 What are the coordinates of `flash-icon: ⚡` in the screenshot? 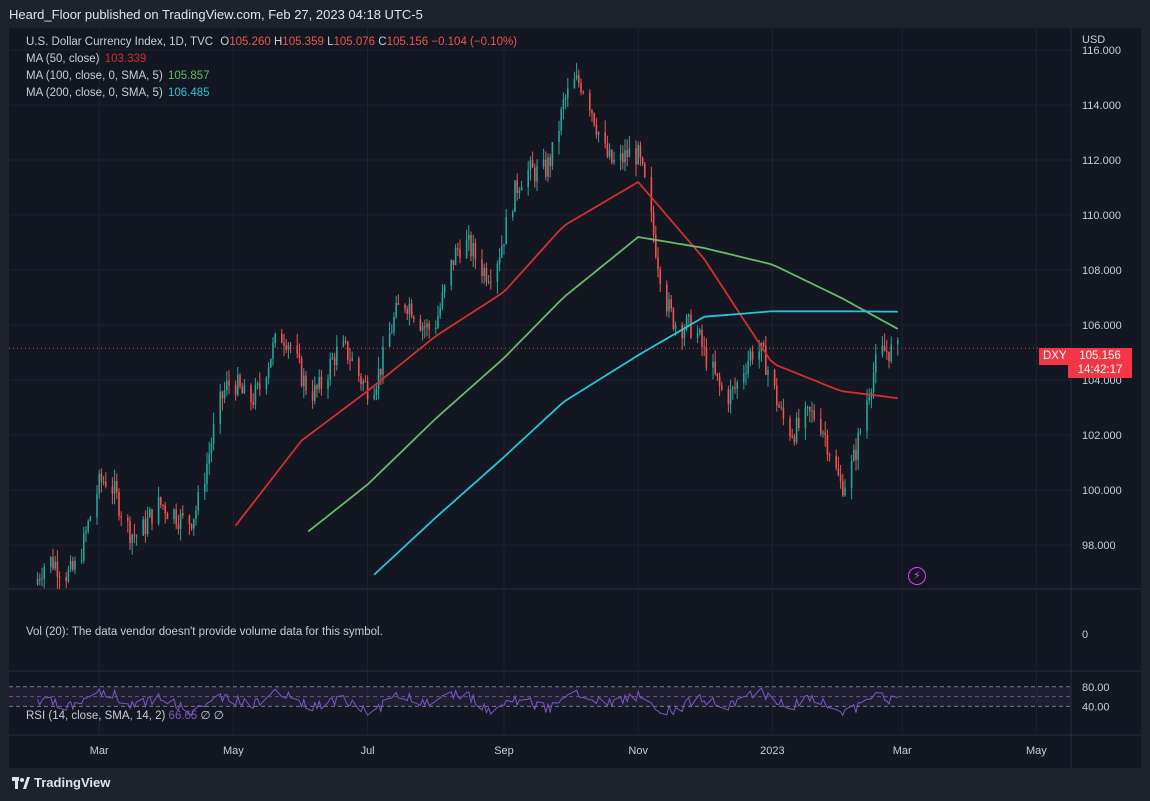 It's located at (917, 576).